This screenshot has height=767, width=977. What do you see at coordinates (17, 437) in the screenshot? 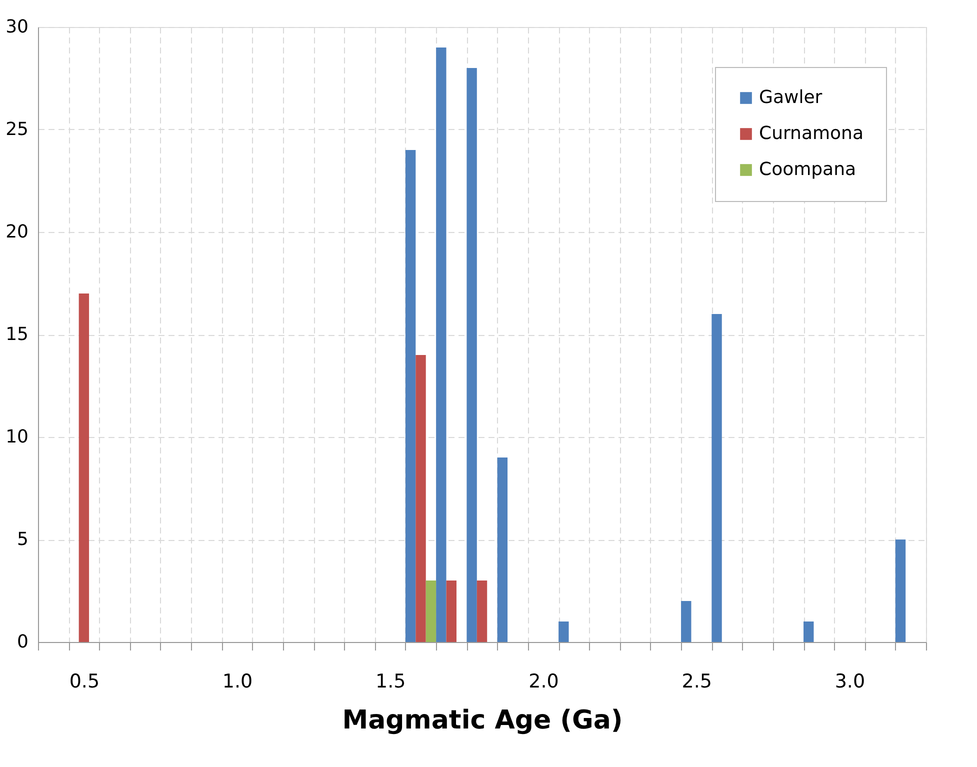
I see `y-tick-label: 10` at bounding box center [17, 437].